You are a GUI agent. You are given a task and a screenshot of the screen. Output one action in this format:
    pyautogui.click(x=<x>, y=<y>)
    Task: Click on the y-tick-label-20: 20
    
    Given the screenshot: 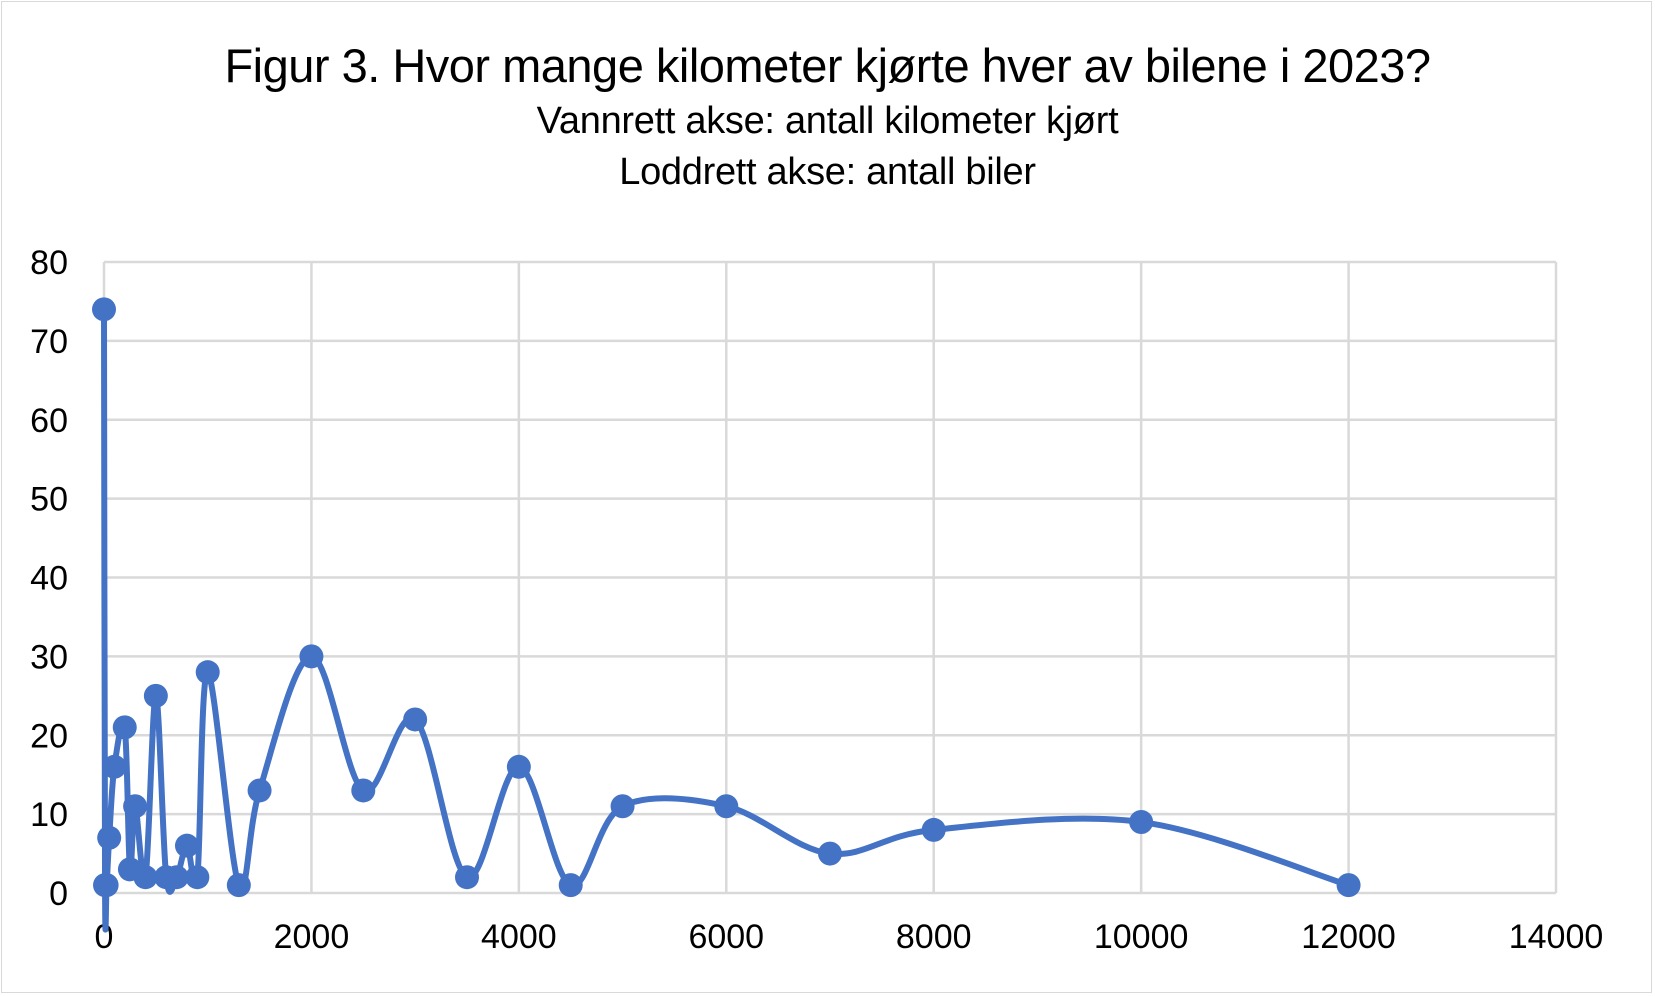 What is the action you would take?
    pyautogui.click(x=49, y=736)
    